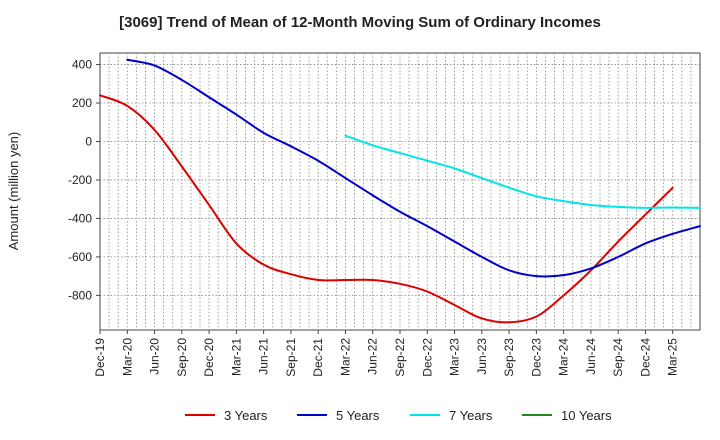  I want to click on x-tick-label: Sep-23, so click(509, 357).